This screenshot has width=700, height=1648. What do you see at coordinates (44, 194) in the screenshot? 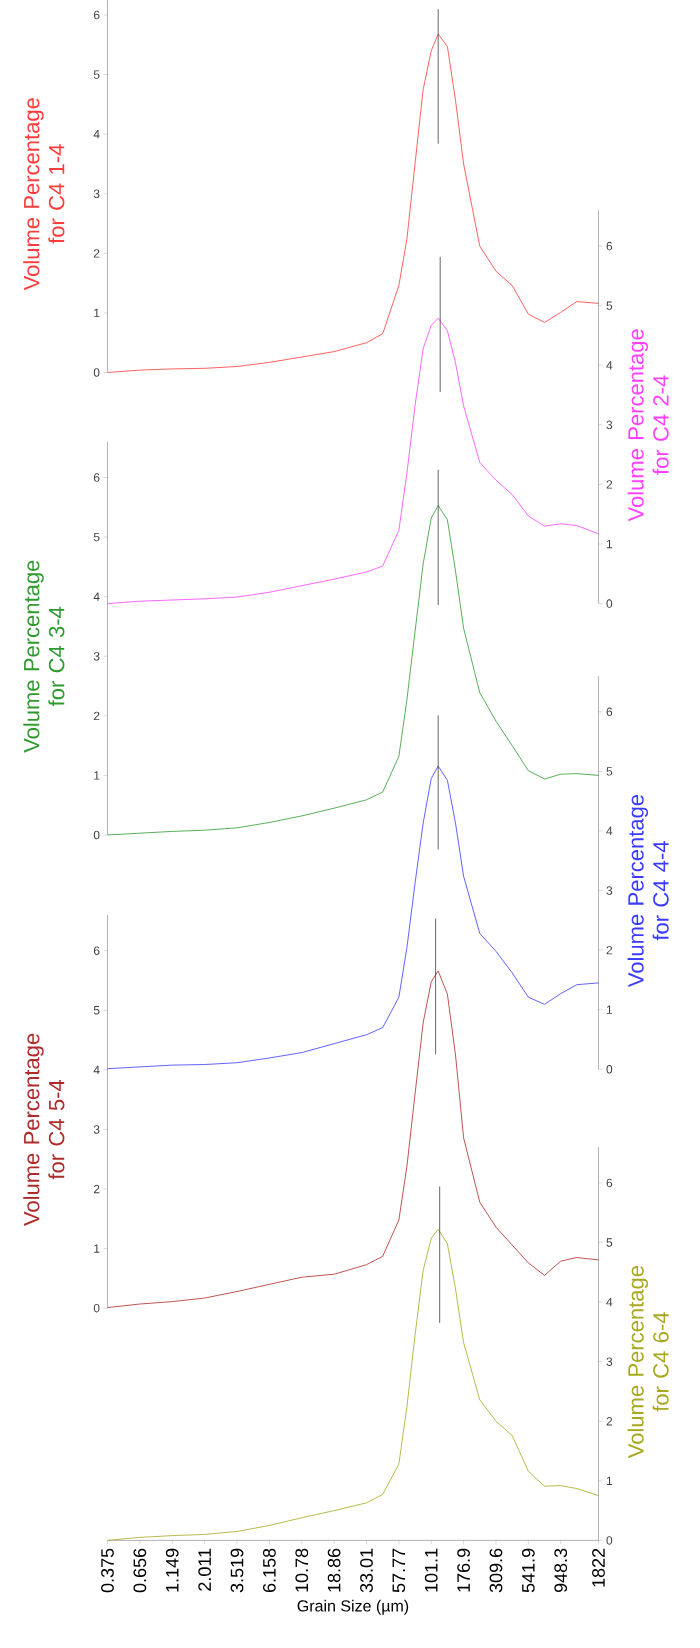
I see `y-axis-title: Volume Percentage for C4 1-4` at bounding box center [44, 194].